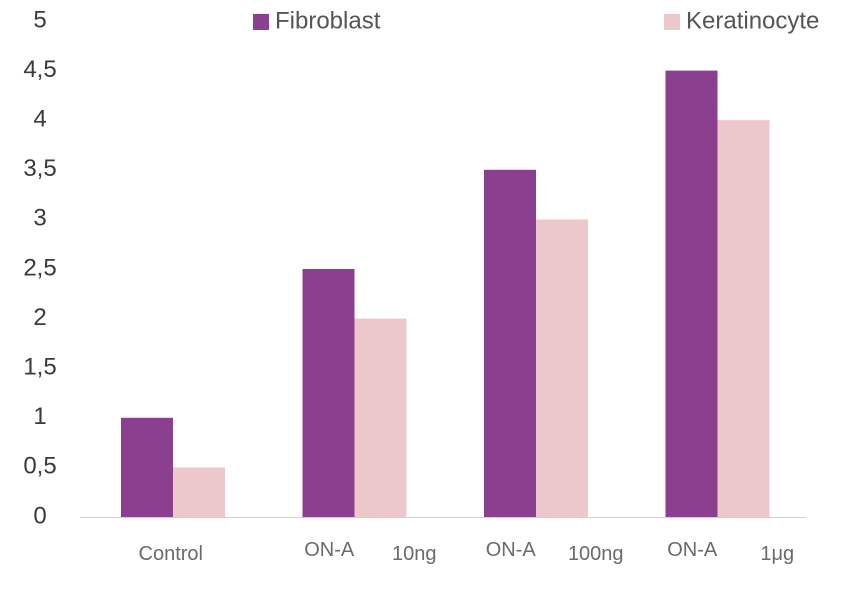  Describe the element at coordinates (39, 69) in the screenshot. I see `y-tick-label: 4,5` at that location.